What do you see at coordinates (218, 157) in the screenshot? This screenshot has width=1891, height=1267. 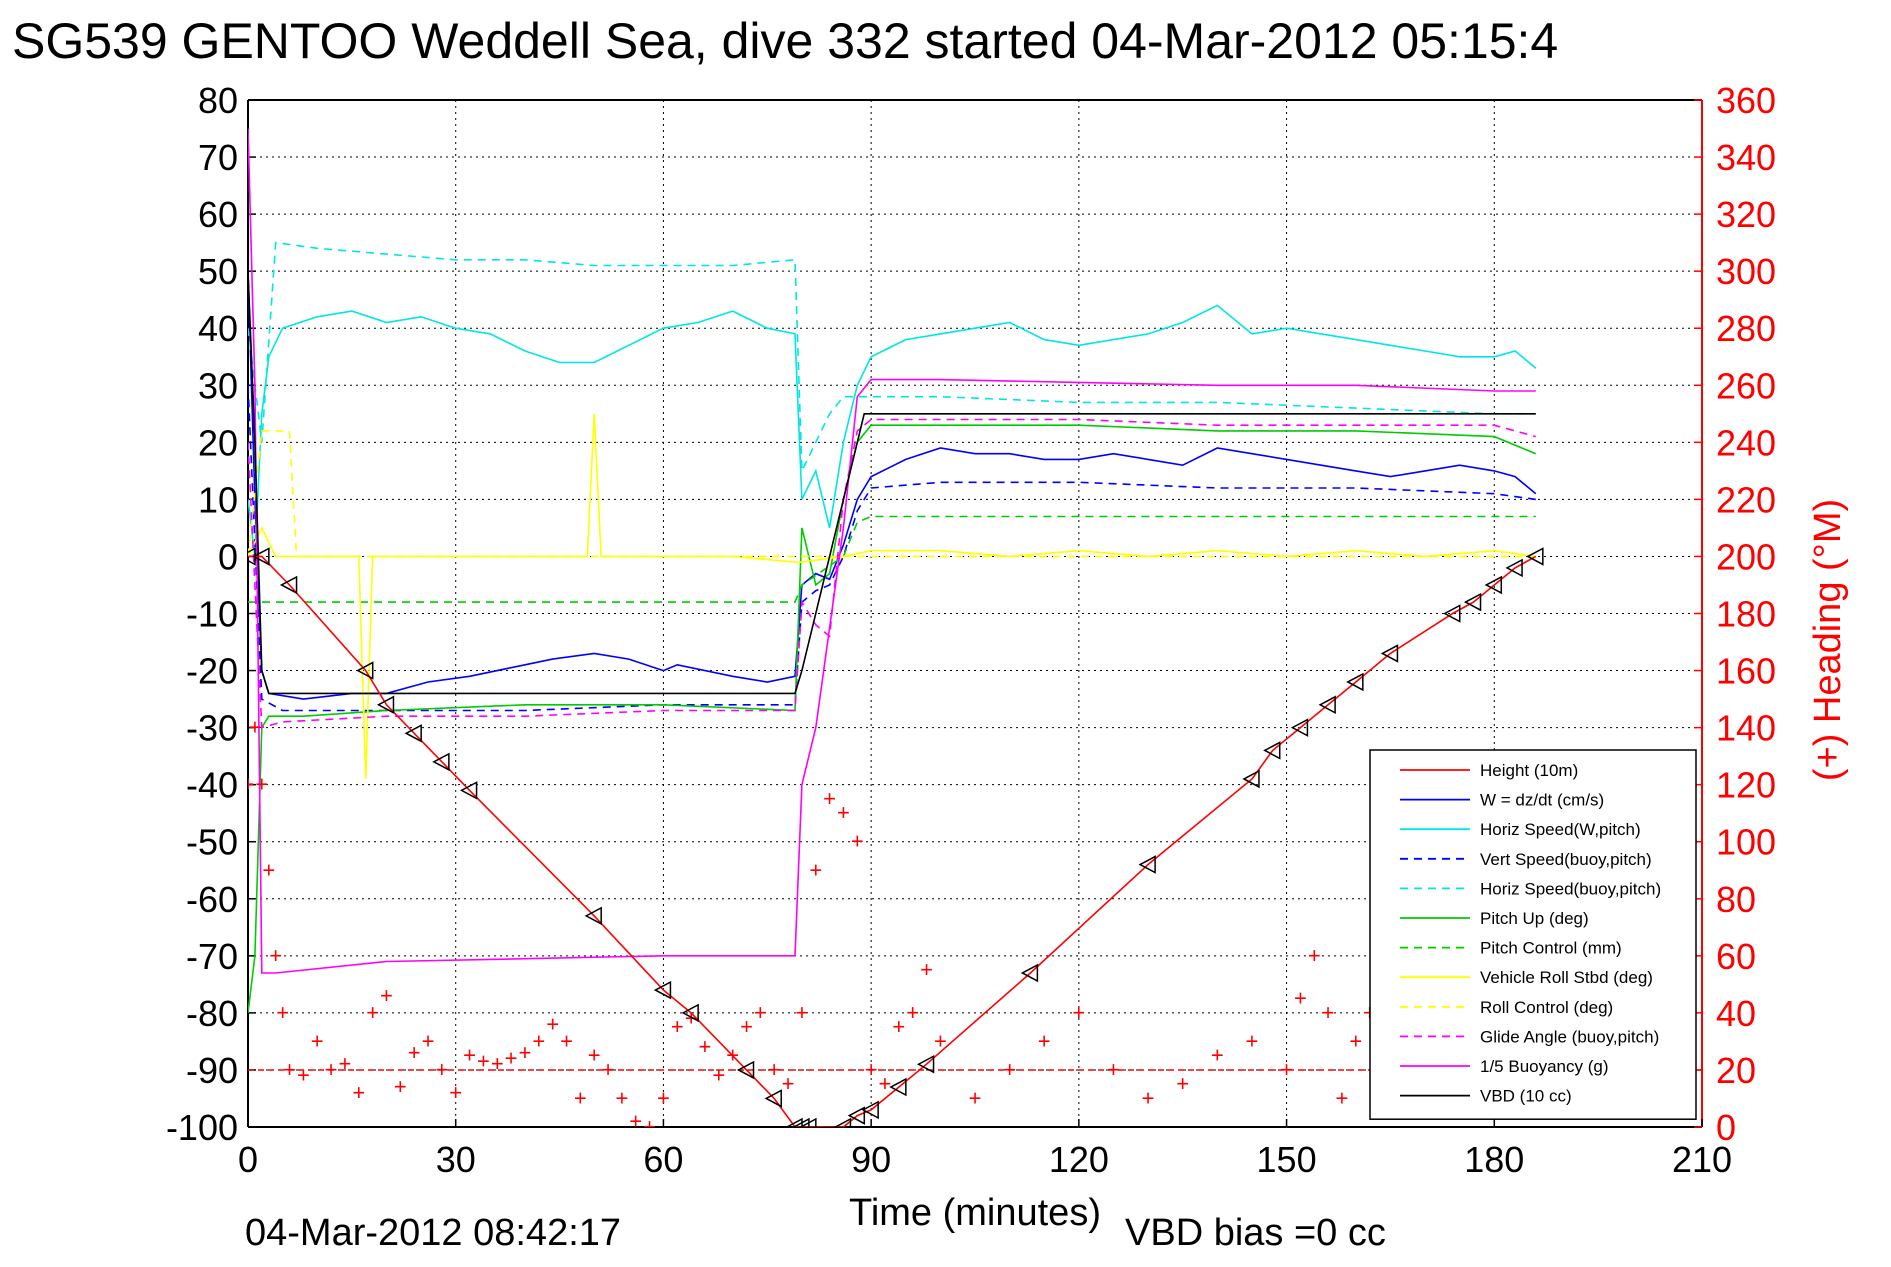 I see `y-tick-label: 70` at bounding box center [218, 157].